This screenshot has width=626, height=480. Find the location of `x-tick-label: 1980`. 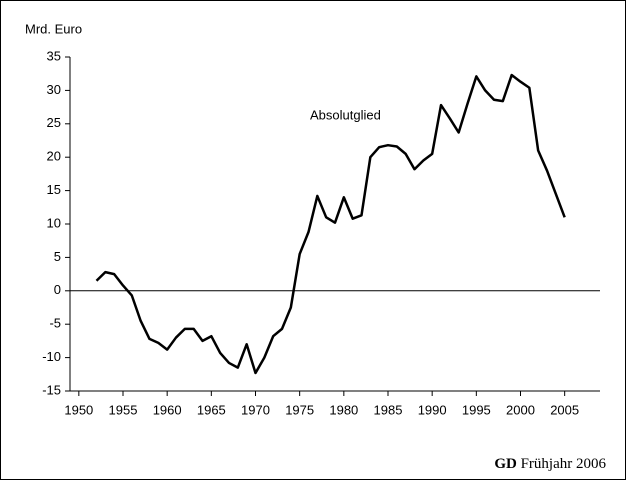

x-tick-label: 1980 is located at coordinates (343, 409).